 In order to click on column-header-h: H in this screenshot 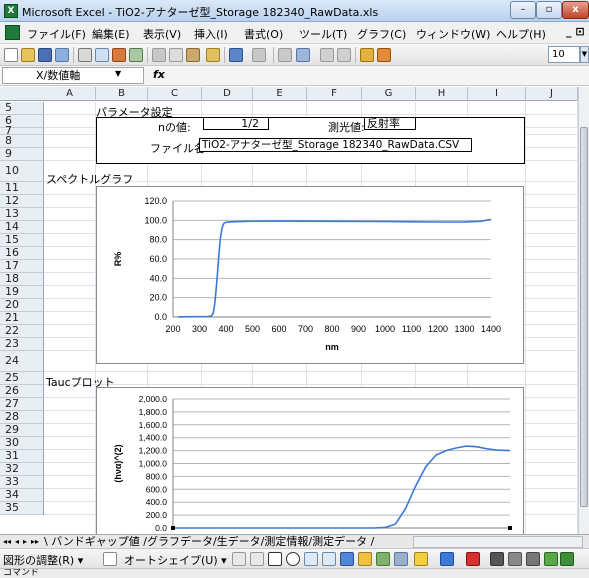, I will do `click(442, 94)`.